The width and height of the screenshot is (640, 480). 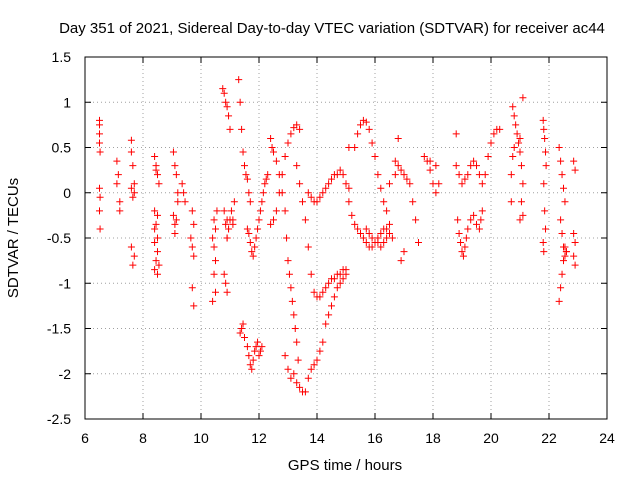 What do you see at coordinates (143, 438) in the screenshot?
I see `x-tick-label: 8` at bounding box center [143, 438].